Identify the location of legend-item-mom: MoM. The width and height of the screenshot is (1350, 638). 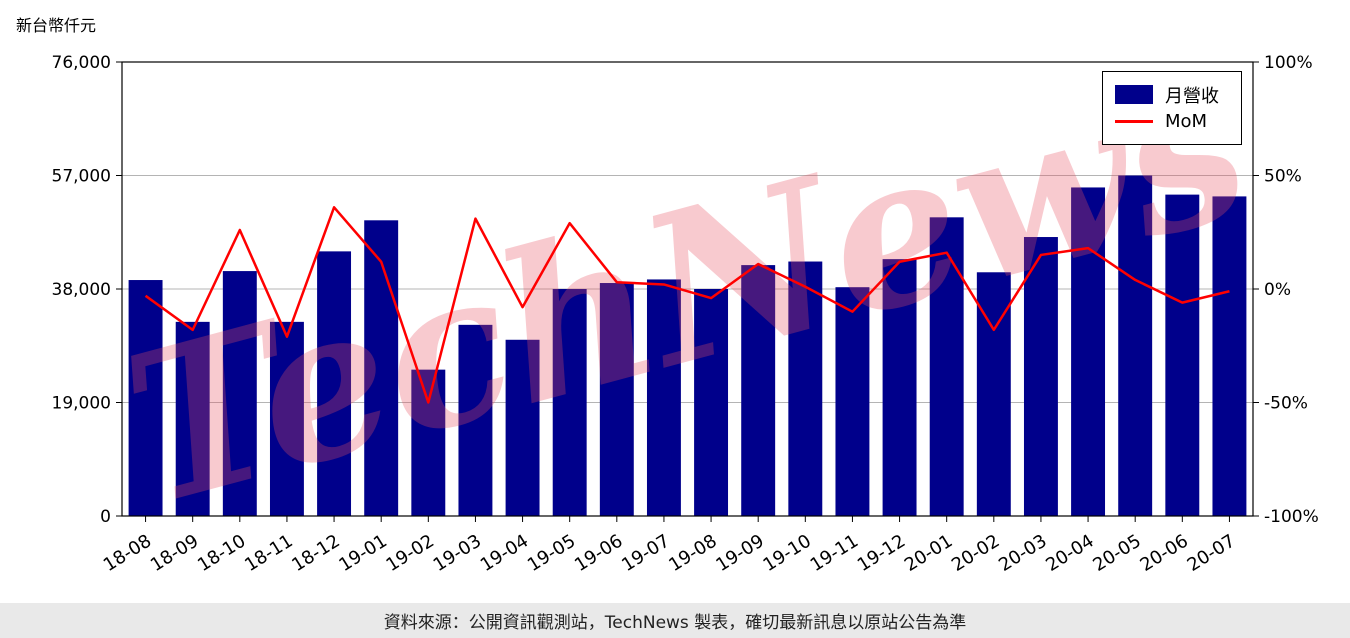
(1172, 121).